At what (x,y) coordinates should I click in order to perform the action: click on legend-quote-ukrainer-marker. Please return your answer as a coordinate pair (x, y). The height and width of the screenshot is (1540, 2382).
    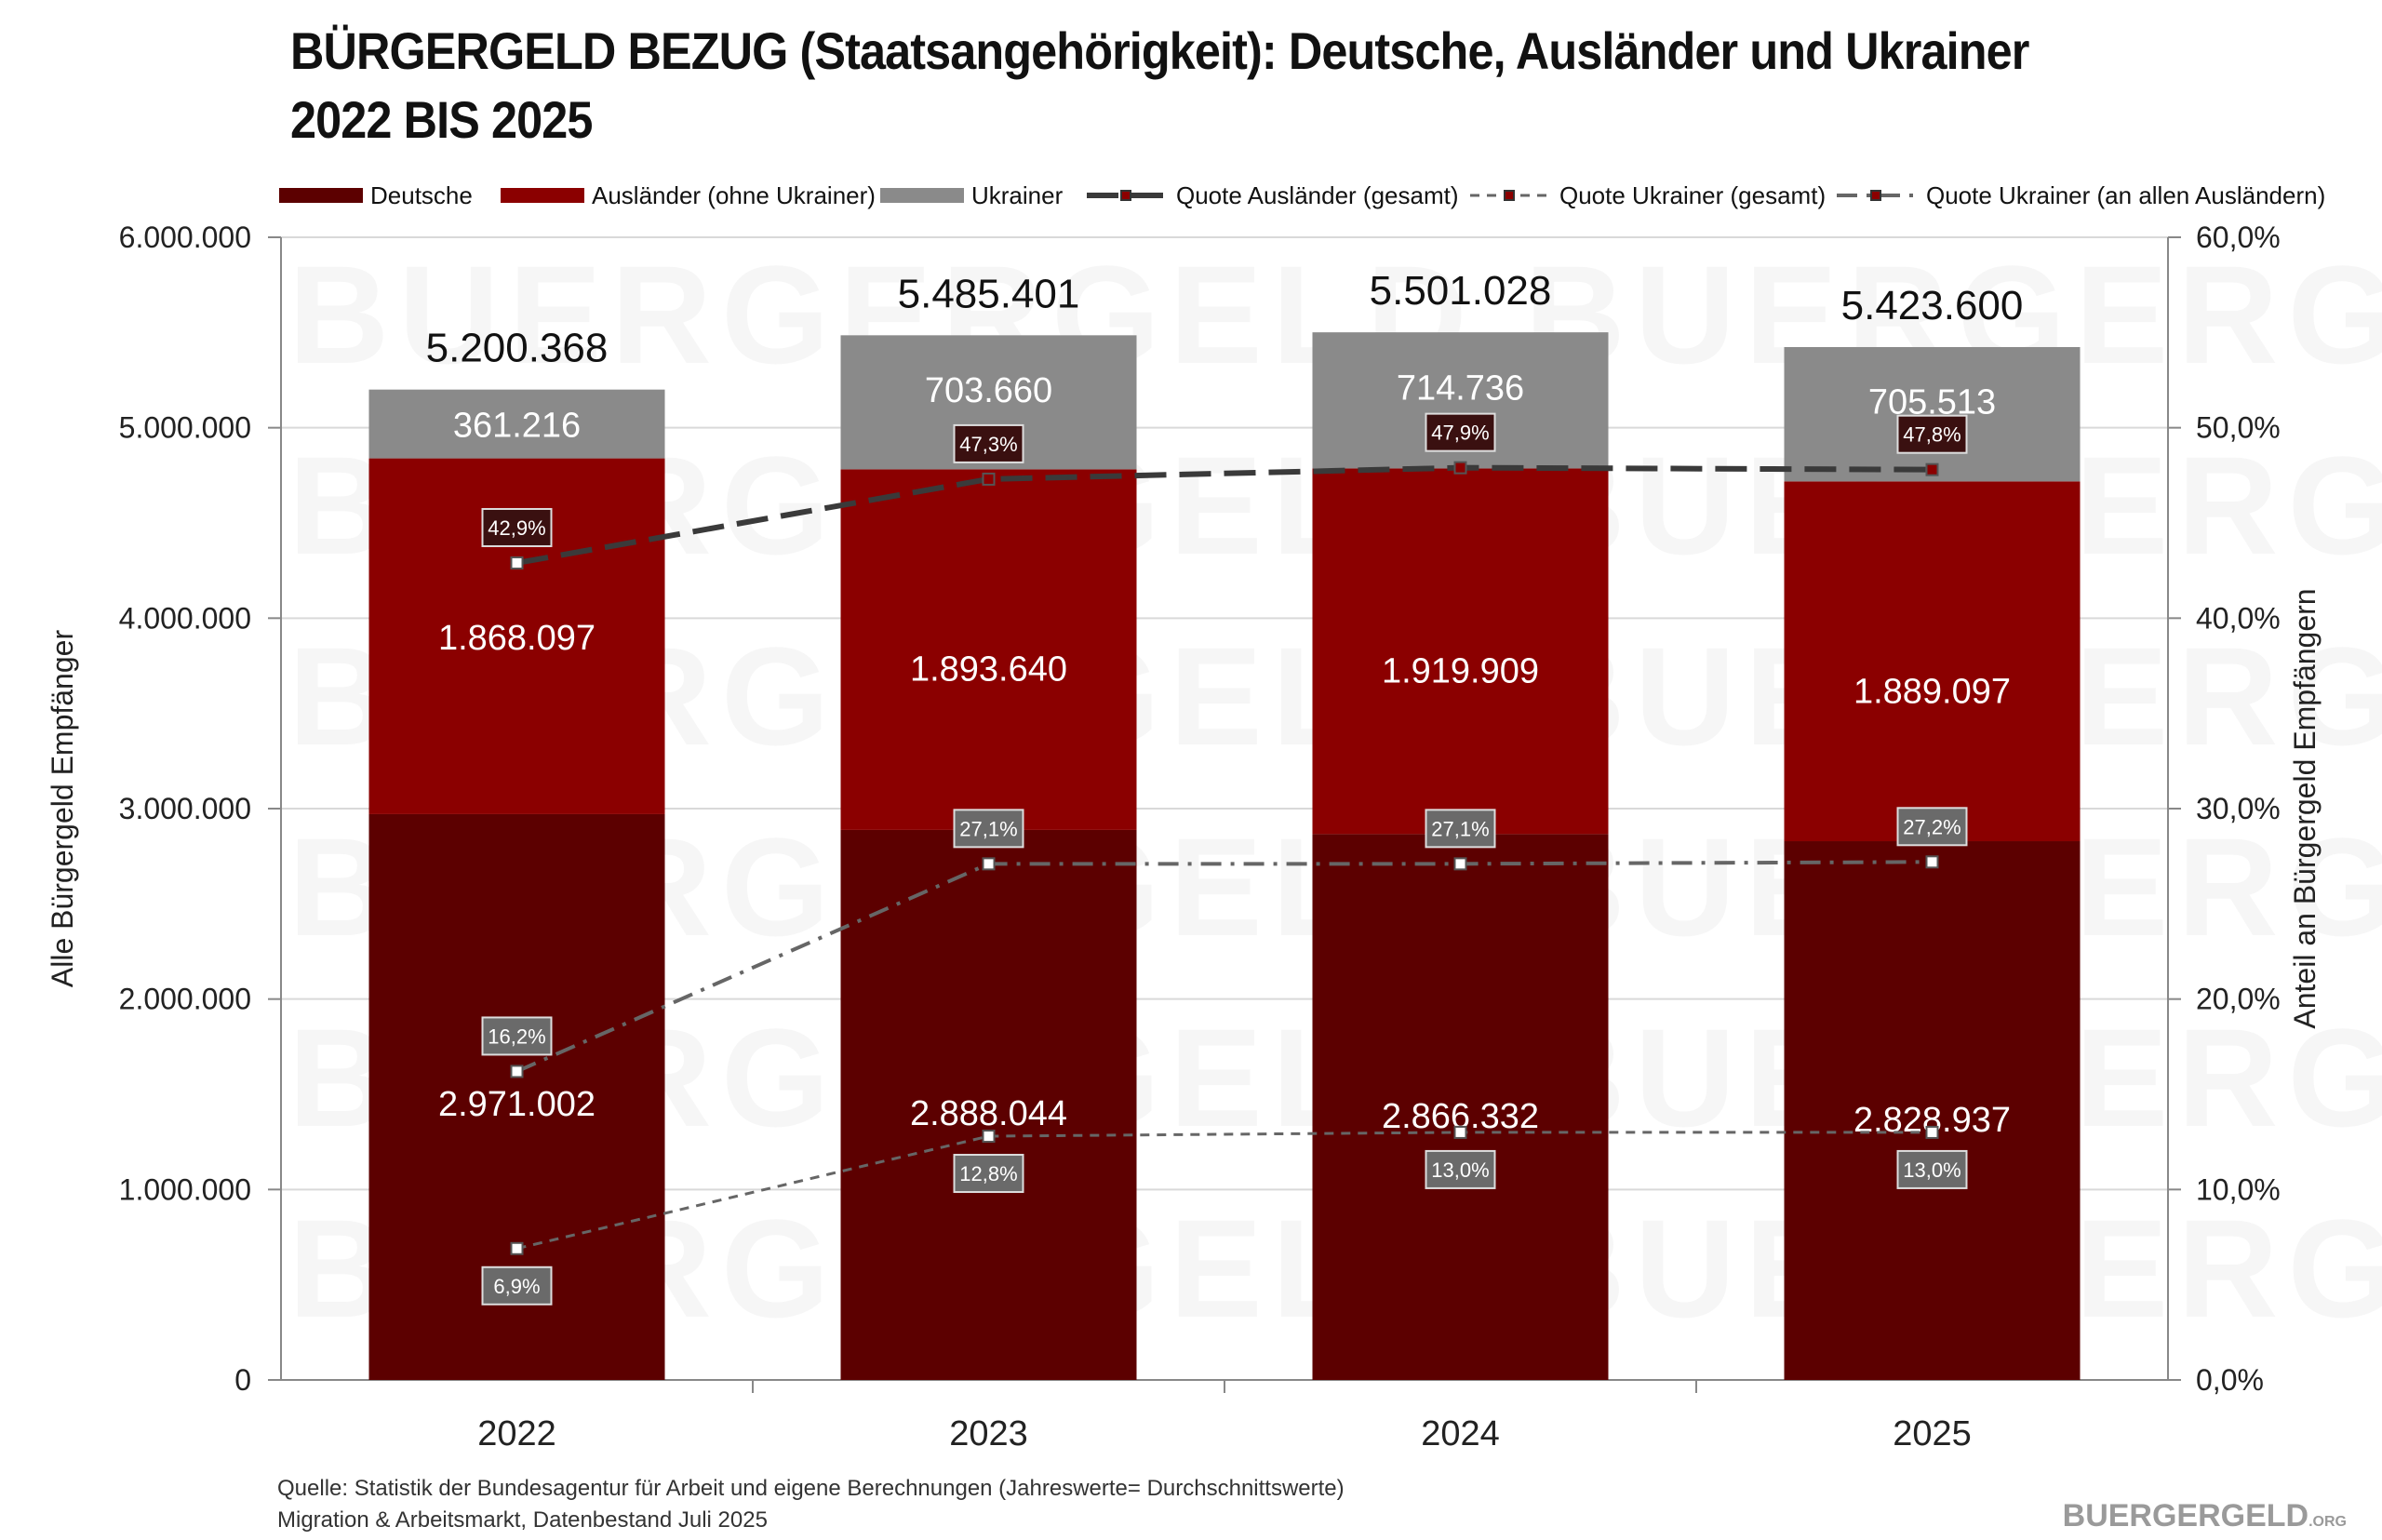
    Looking at the image, I should click on (1509, 195).